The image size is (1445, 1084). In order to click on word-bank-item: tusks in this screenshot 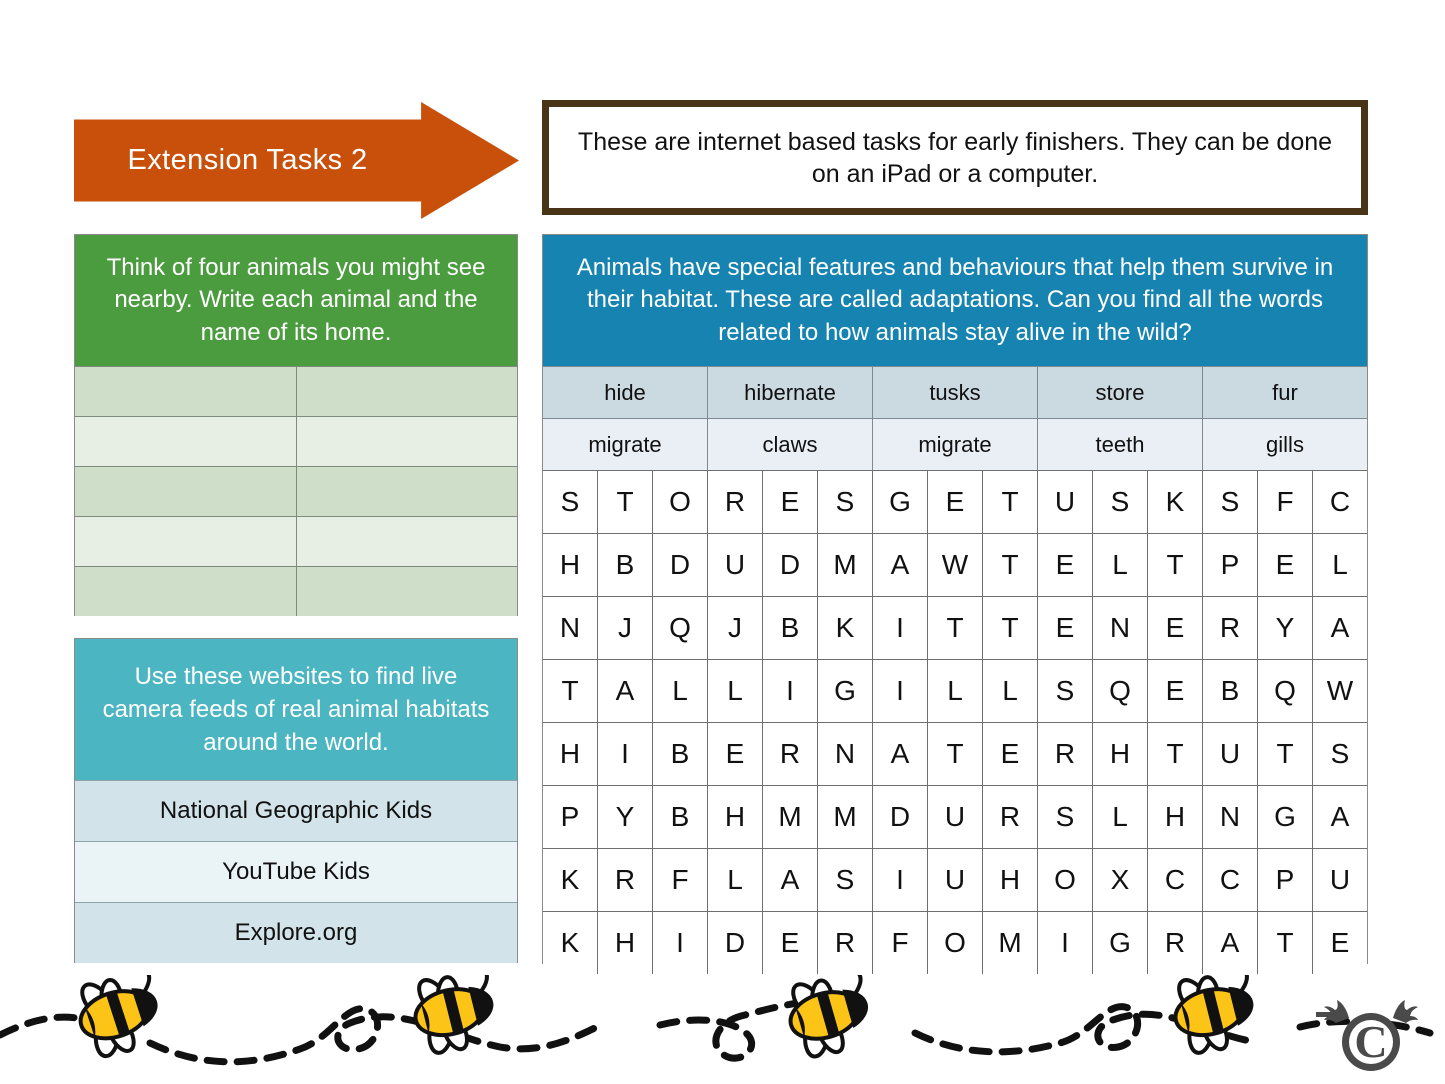, I will do `click(954, 392)`.